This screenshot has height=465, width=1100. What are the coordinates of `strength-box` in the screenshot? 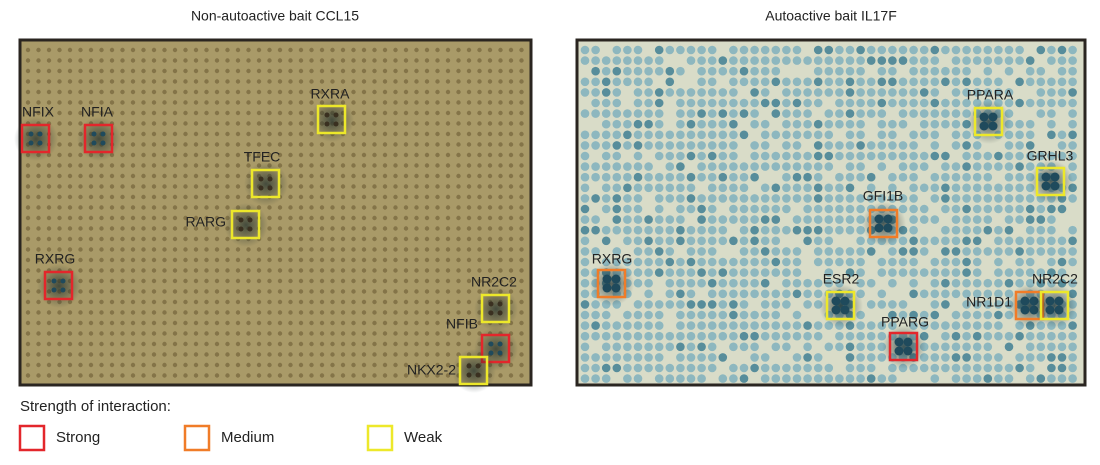 It's located at (331, 119).